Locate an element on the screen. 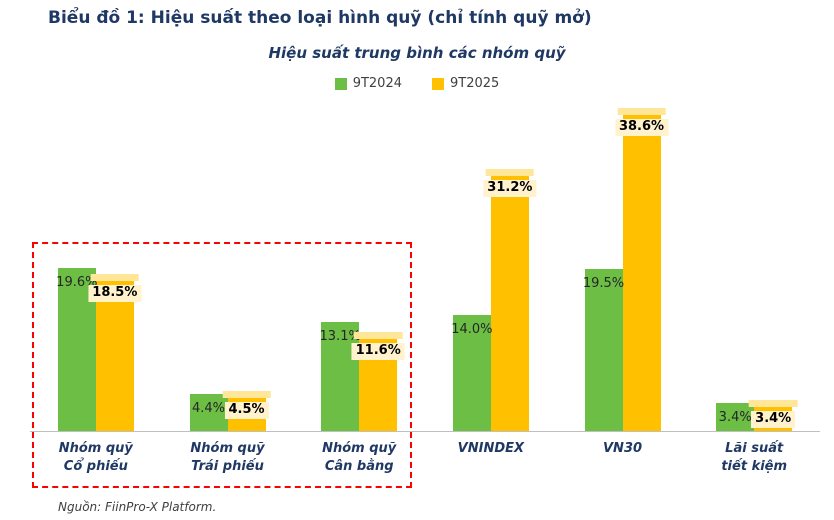 This screenshot has width=834, height=520. source-note: Nguồn: FiinPro-X Platform. is located at coordinates (137, 507).